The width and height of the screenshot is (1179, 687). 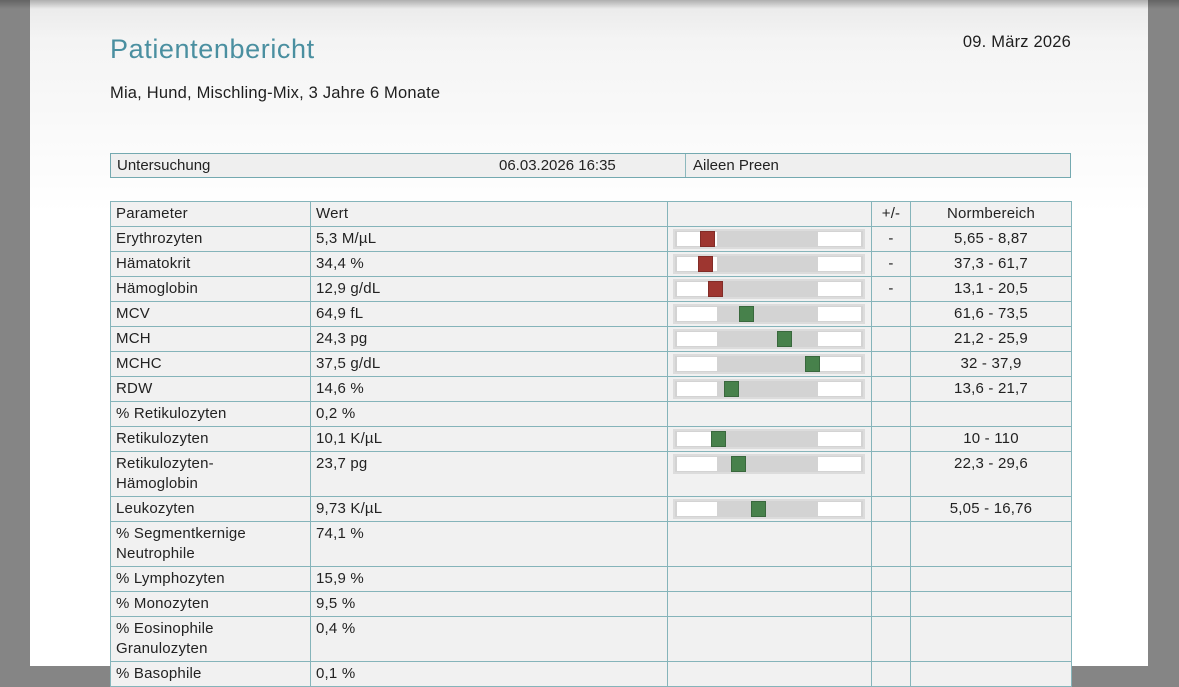 I want to click on parameter-name: Leukozyten, so click(x=155, y=508).